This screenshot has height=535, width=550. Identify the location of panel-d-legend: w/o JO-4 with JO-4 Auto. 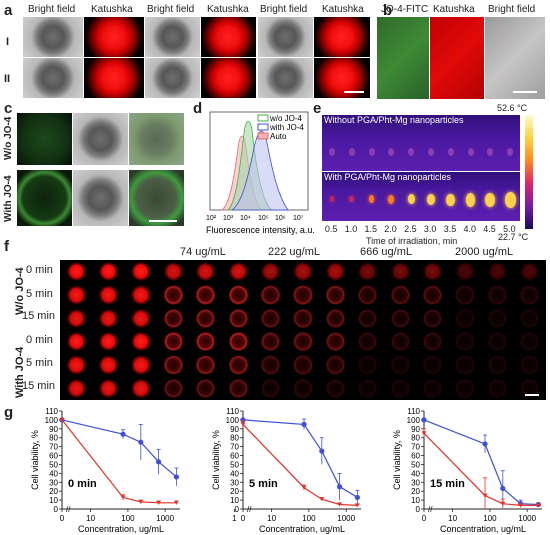
(280, 127).